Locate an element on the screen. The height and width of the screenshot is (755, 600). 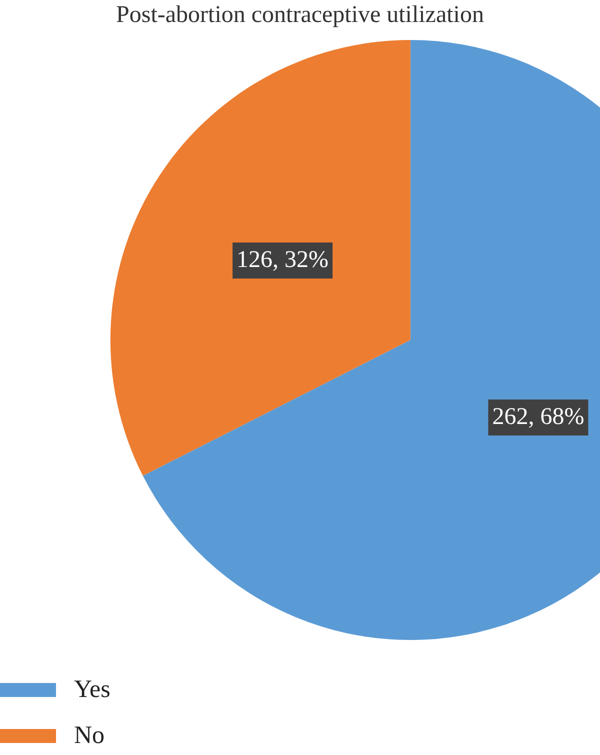
legend-label: No is located at coordinates (89, 736).